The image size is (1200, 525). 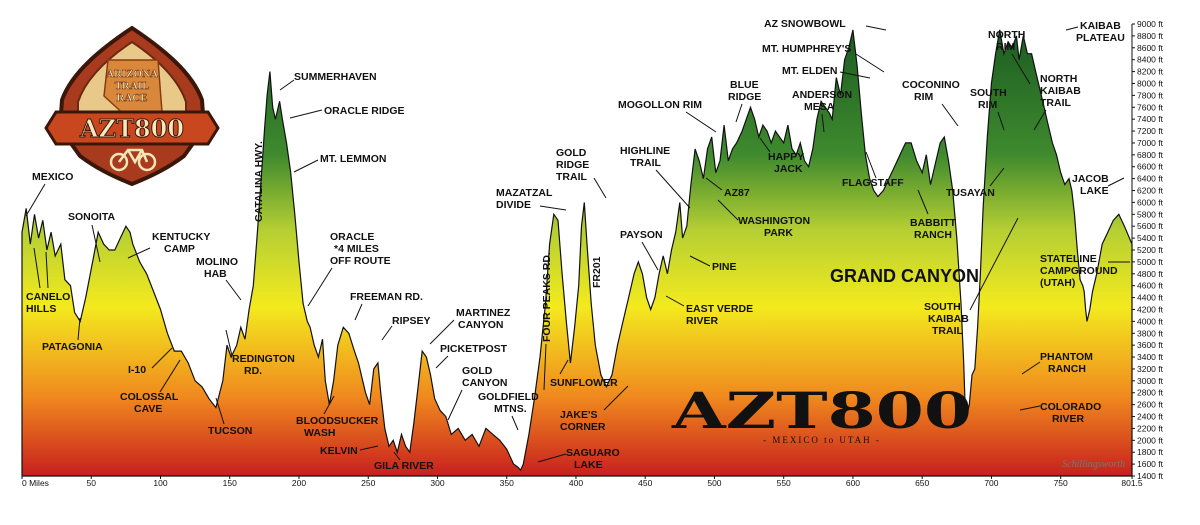 I want to click on y-tick-label: 4200 ft, so click(x=1150, y=309).